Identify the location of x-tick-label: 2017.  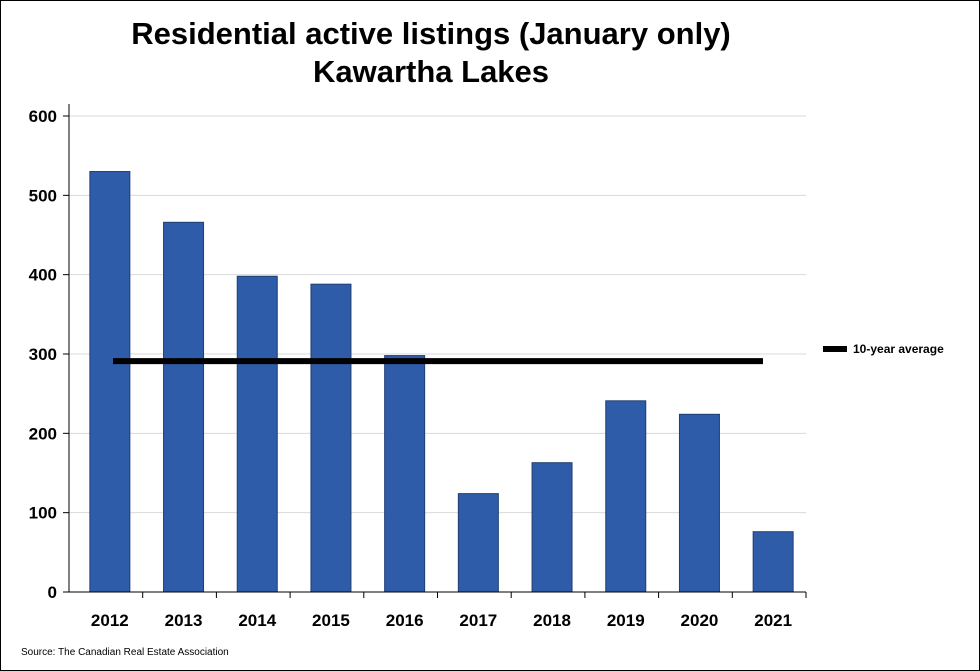
(478, 620).